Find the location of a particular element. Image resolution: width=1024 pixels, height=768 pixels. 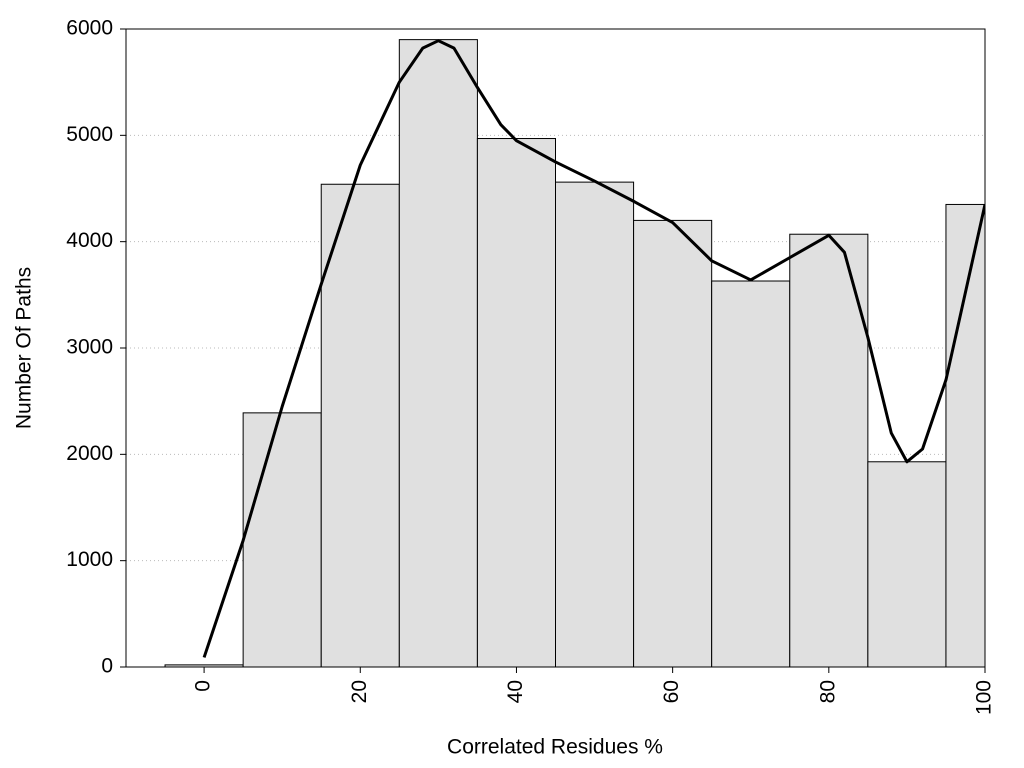

x-tick-label: 20 is located at coordinates (359, 691).